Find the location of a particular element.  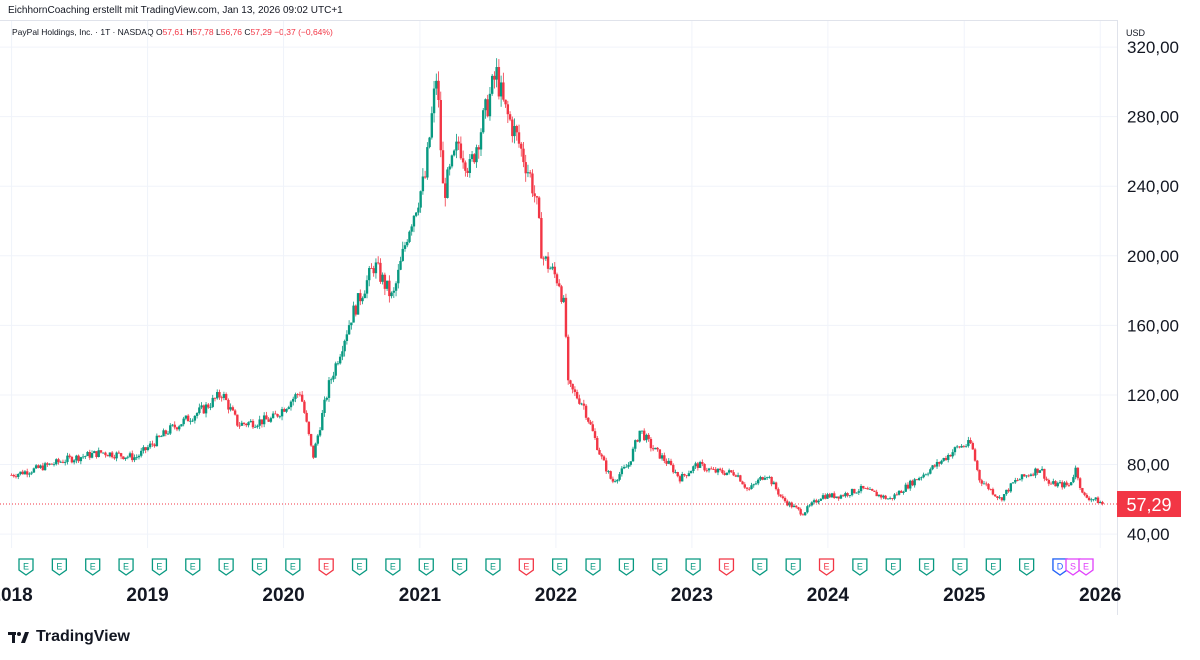

currency-label: USD is located at coordinates (1136, 33).